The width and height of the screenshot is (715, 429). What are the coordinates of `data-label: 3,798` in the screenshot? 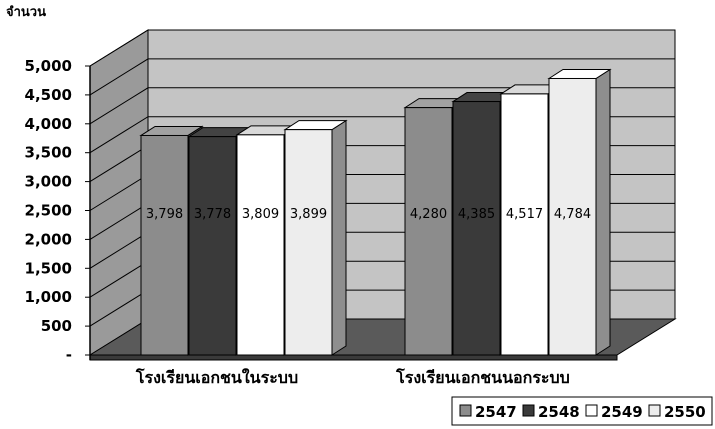 It's located at (164, 214).